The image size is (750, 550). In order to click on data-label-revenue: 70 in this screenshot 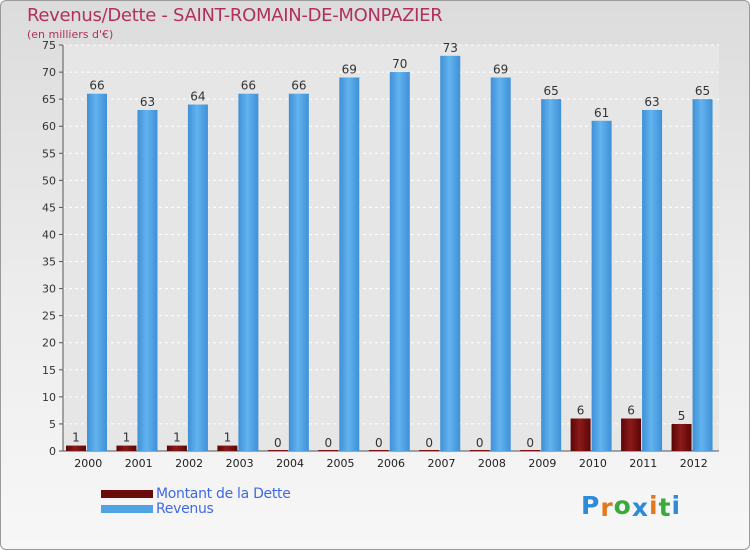, I will do `click(399, 64)`.